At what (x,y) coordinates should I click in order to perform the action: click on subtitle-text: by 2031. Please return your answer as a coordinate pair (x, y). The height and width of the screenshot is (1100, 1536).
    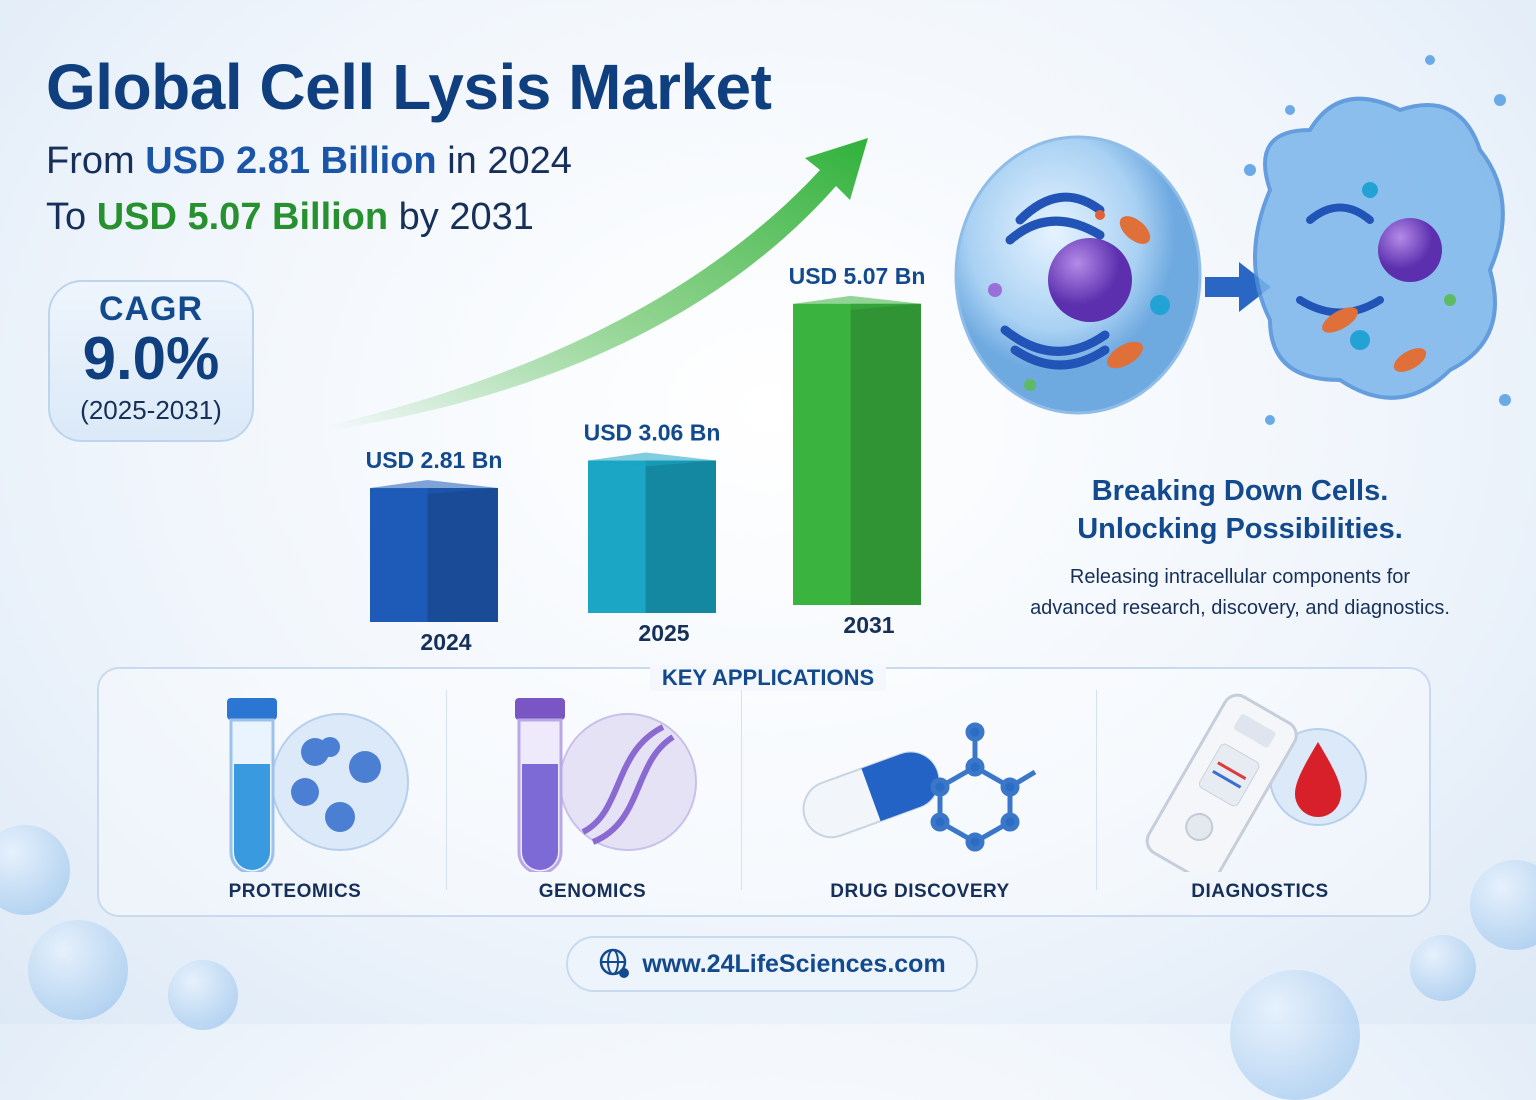
    Looking at the image, I should click on (466, 217).